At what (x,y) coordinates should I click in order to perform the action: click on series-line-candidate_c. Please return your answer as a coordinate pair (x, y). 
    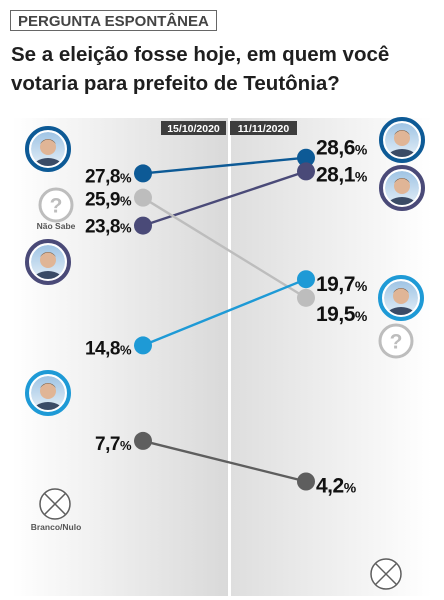
    Looking at the image, I should click on (224, 312).